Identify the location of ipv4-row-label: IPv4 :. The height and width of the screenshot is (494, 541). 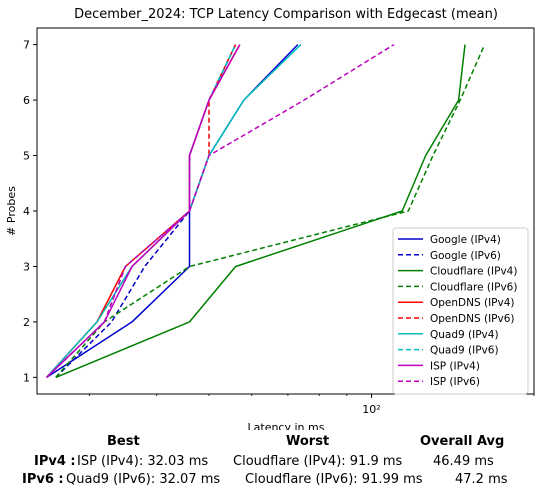
(55, 461).